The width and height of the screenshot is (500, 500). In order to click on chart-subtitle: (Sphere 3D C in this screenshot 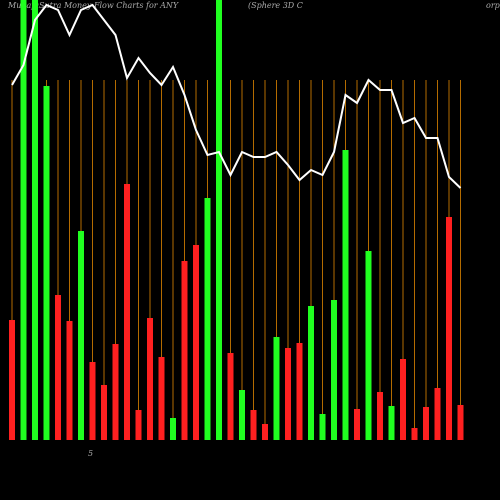, I will do `click(275, 5)`.